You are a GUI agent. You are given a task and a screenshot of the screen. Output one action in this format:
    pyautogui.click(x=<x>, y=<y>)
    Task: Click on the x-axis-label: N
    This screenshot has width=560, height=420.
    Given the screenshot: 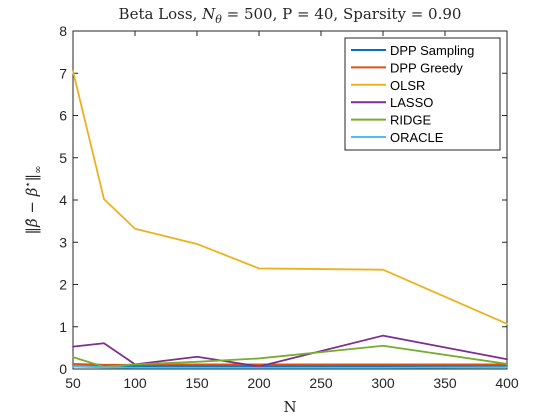 What is the action you would take?
    pyautogui.click(x=289, y=407)
    